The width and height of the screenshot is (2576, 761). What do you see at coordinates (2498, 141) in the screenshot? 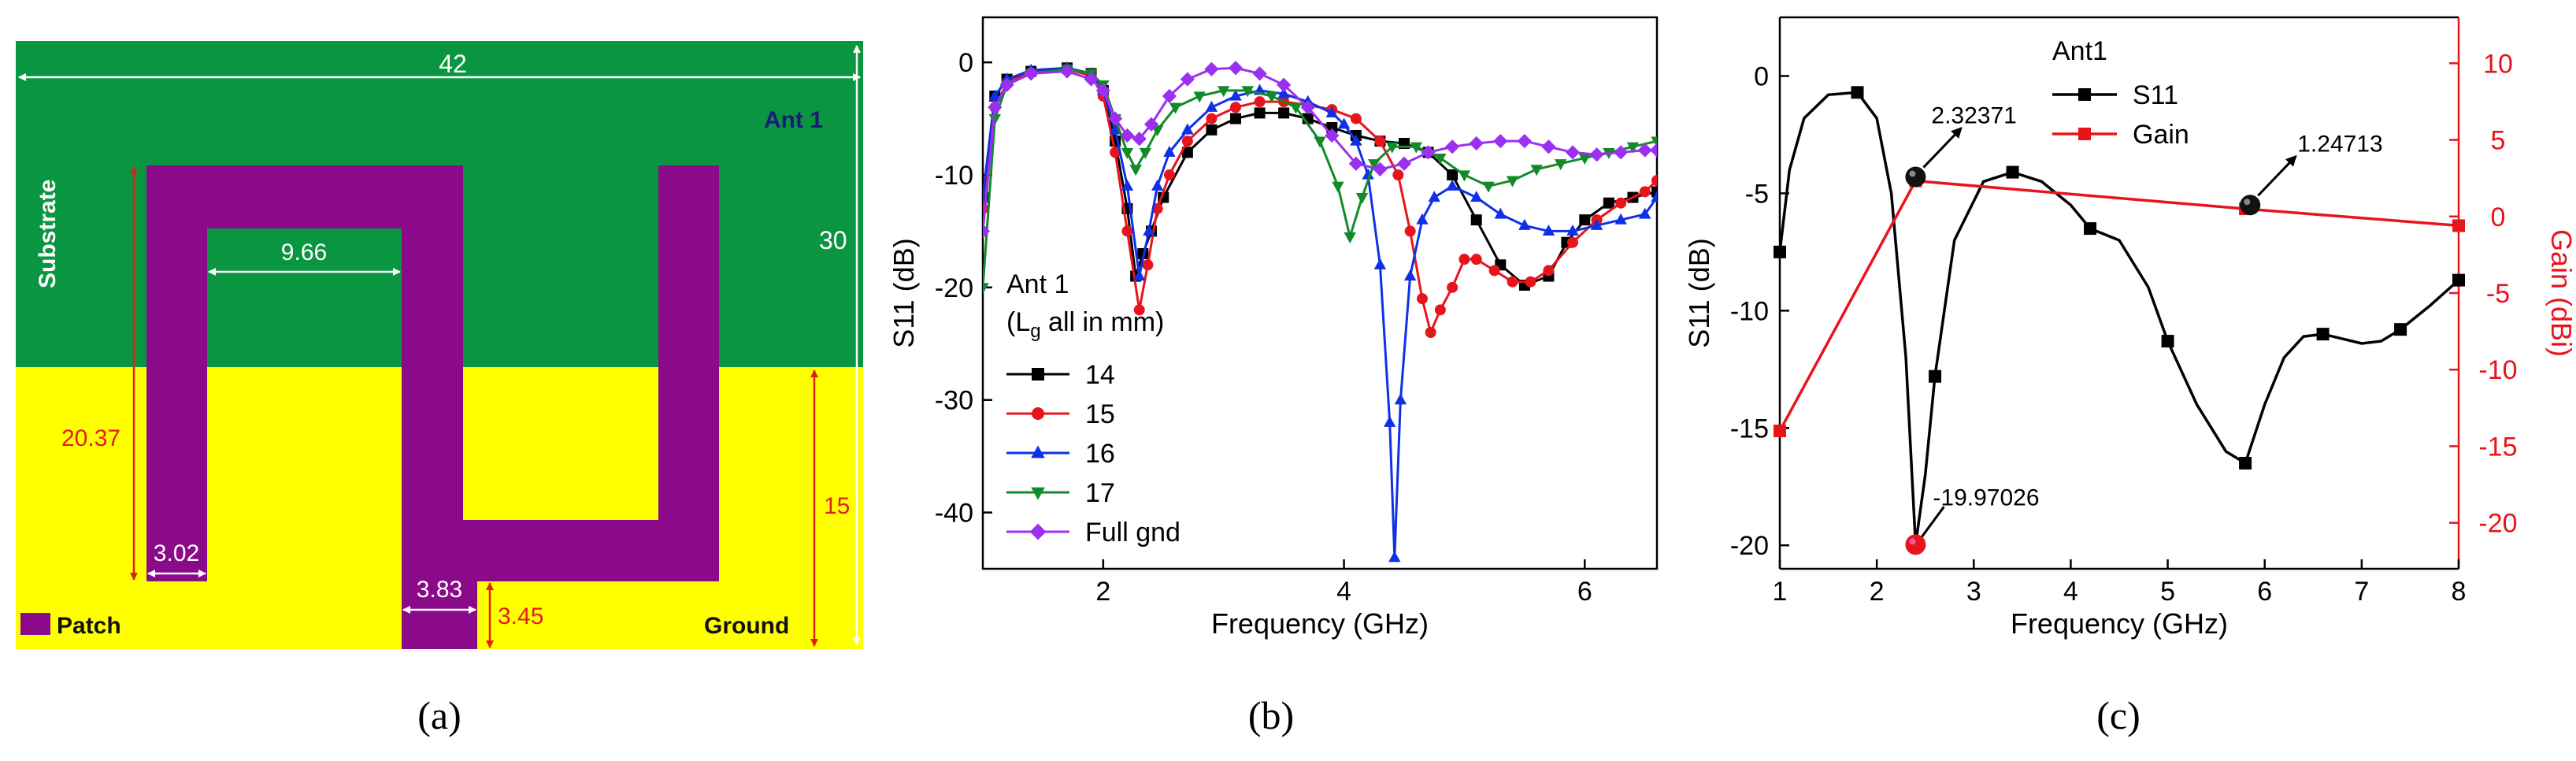
I see `y2-tick-label: 5` at bounding box center [2498, 141].